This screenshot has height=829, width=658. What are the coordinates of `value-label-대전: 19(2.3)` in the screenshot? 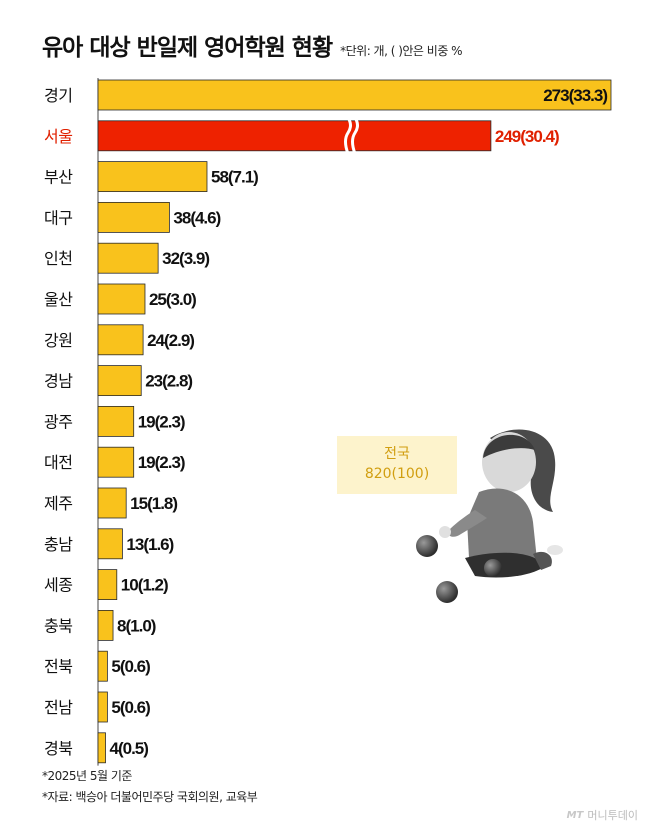 It's located at (161, 462).